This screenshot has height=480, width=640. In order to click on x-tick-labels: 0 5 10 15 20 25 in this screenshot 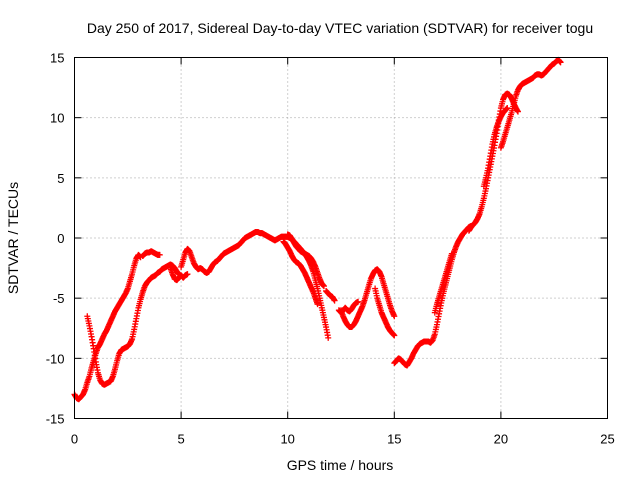, I will do `click(343, 439)`.